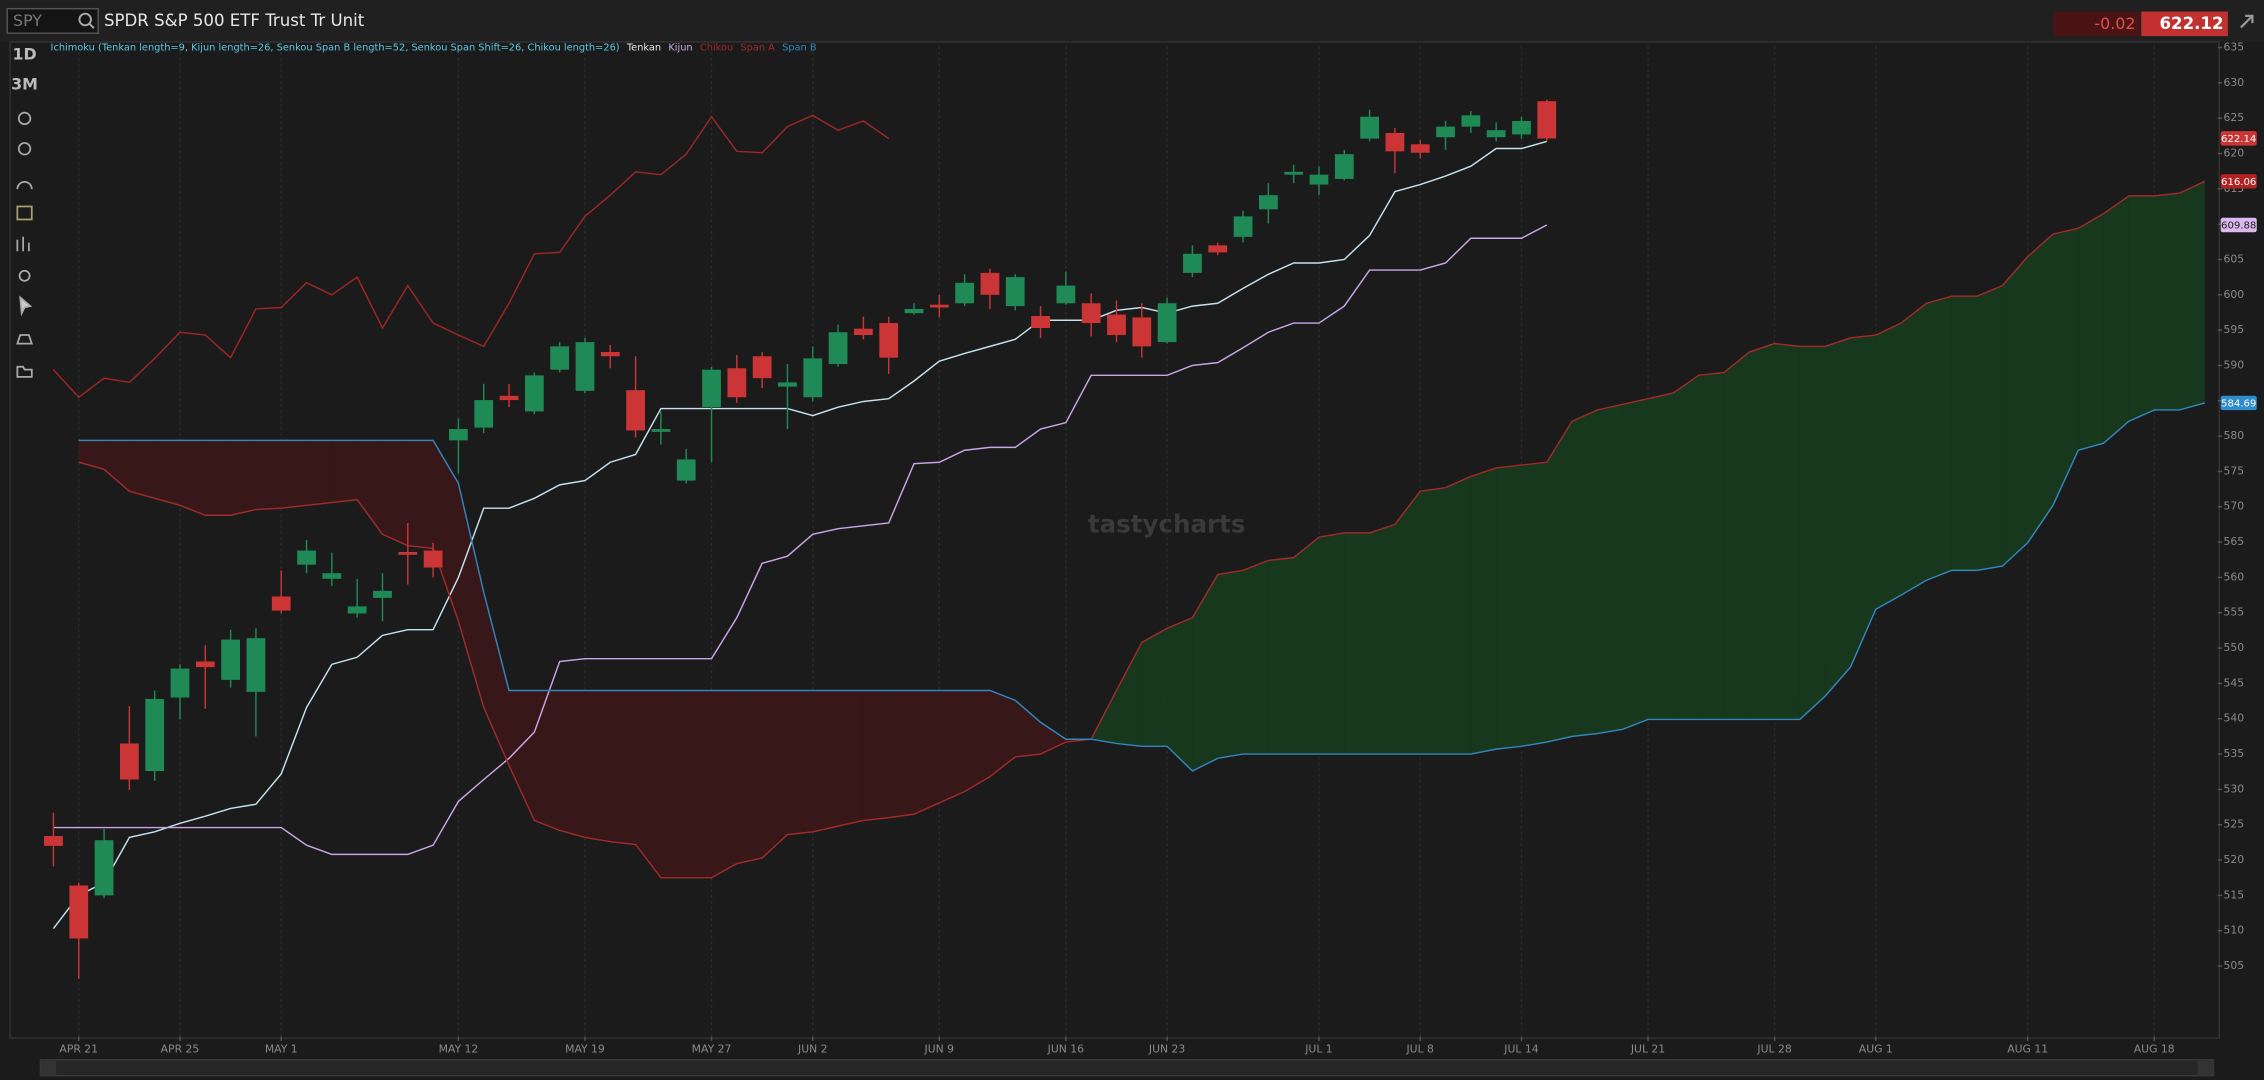 The height and width of the screenshot is (1080, 2264). Describe the element at coordinates (24, 339) in the screenshot. I see `layers-icon` at that location.